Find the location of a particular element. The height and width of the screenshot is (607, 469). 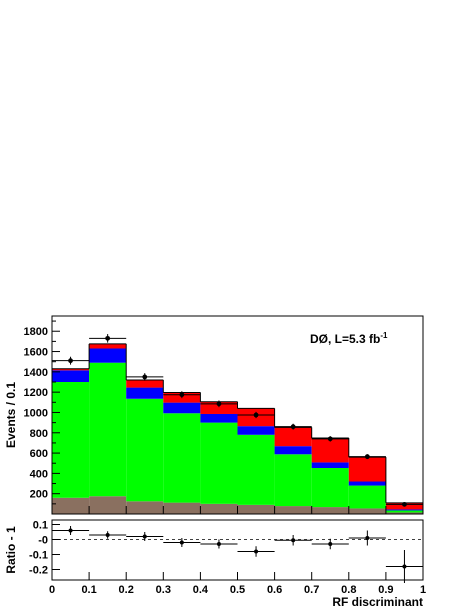

ratio-ytick-label-3: 0.1 is located at coordinates (40, 526).